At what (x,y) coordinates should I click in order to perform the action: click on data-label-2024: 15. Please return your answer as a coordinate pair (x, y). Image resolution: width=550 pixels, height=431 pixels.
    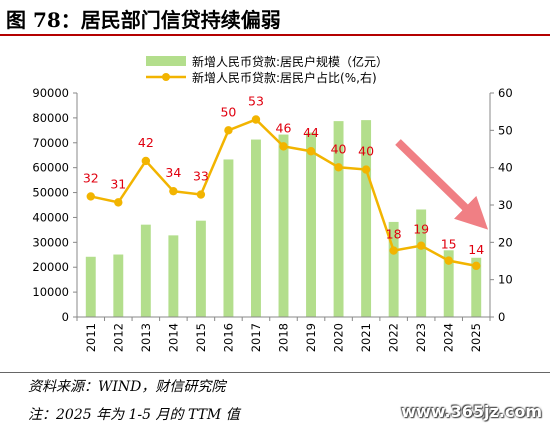
    Looking at the image, I should click on (449, 244).